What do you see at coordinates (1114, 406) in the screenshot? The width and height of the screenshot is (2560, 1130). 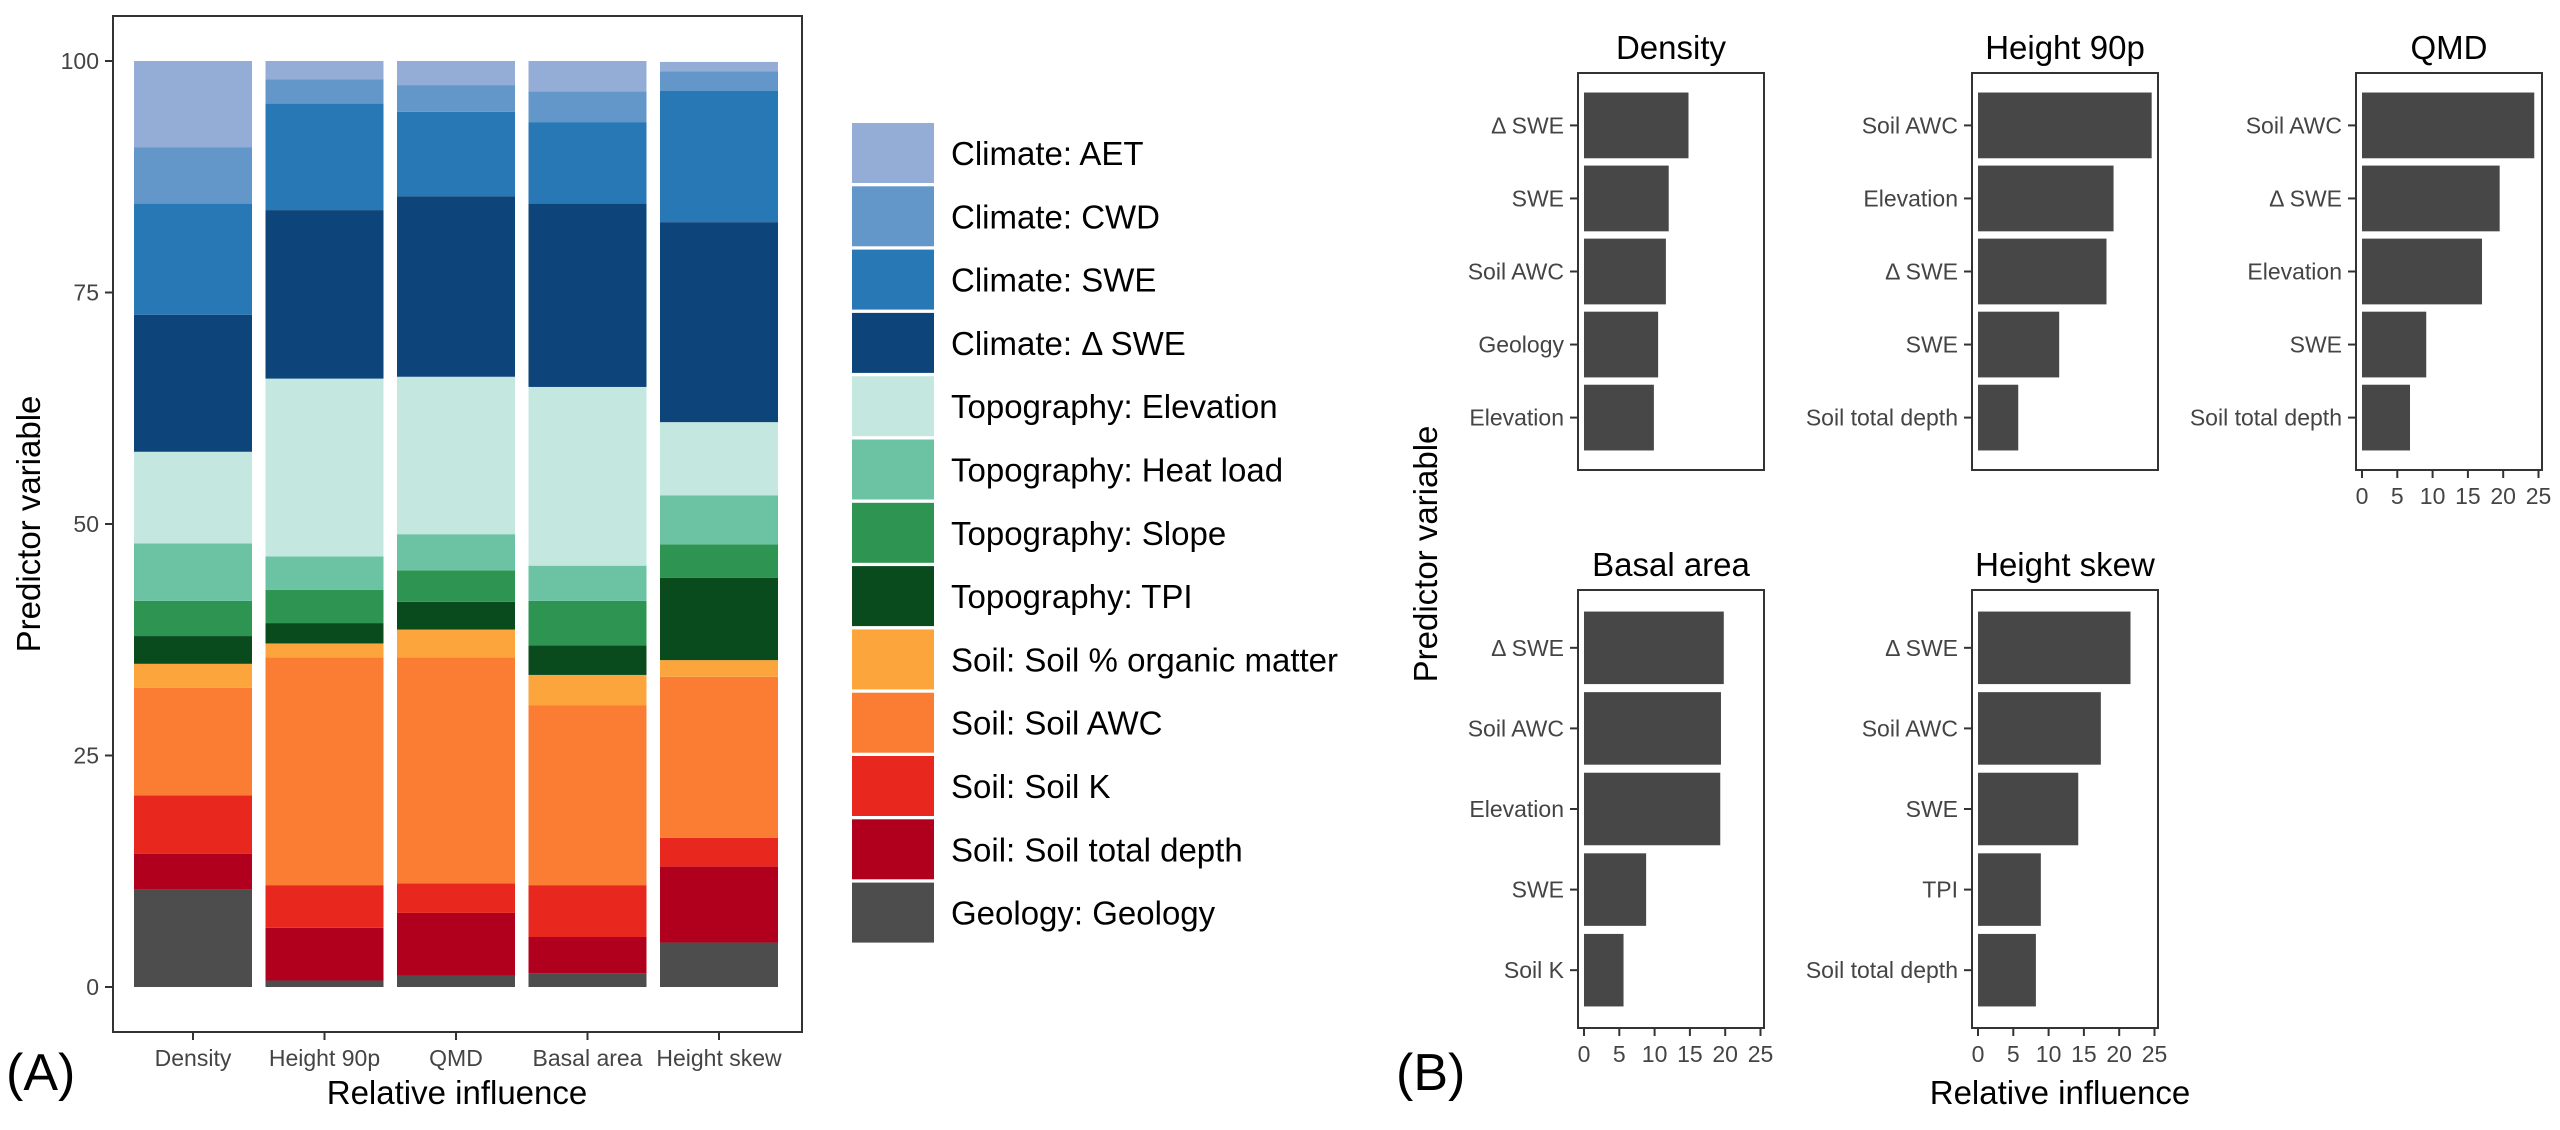 I see `legend-label-topography-elevation: Topography: Elevation` at bounding box center [1114, 406].